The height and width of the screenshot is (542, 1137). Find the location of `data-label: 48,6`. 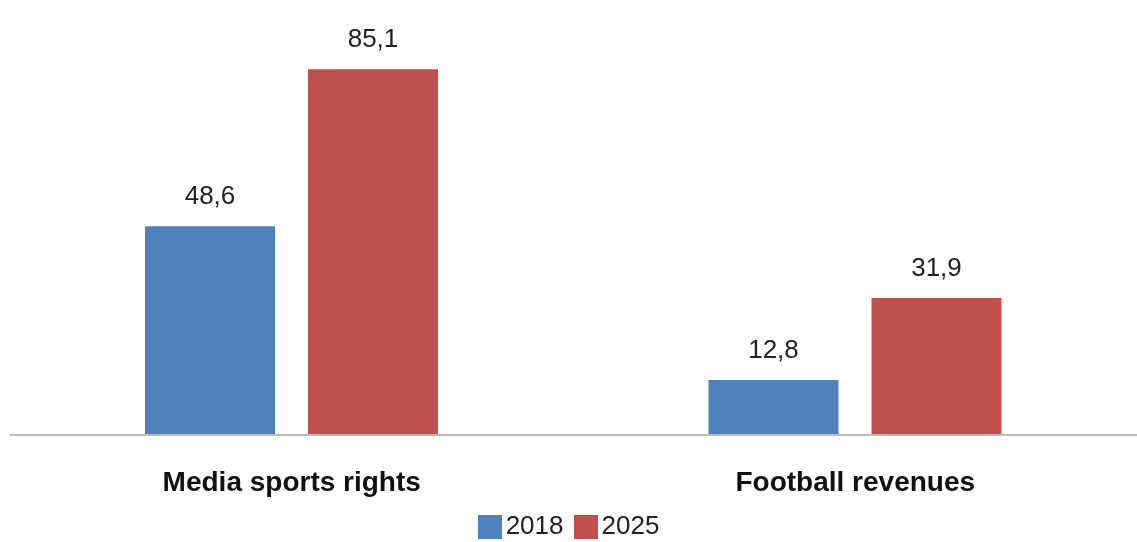

data-label: 48,6 is located at coordinates (210, 195).